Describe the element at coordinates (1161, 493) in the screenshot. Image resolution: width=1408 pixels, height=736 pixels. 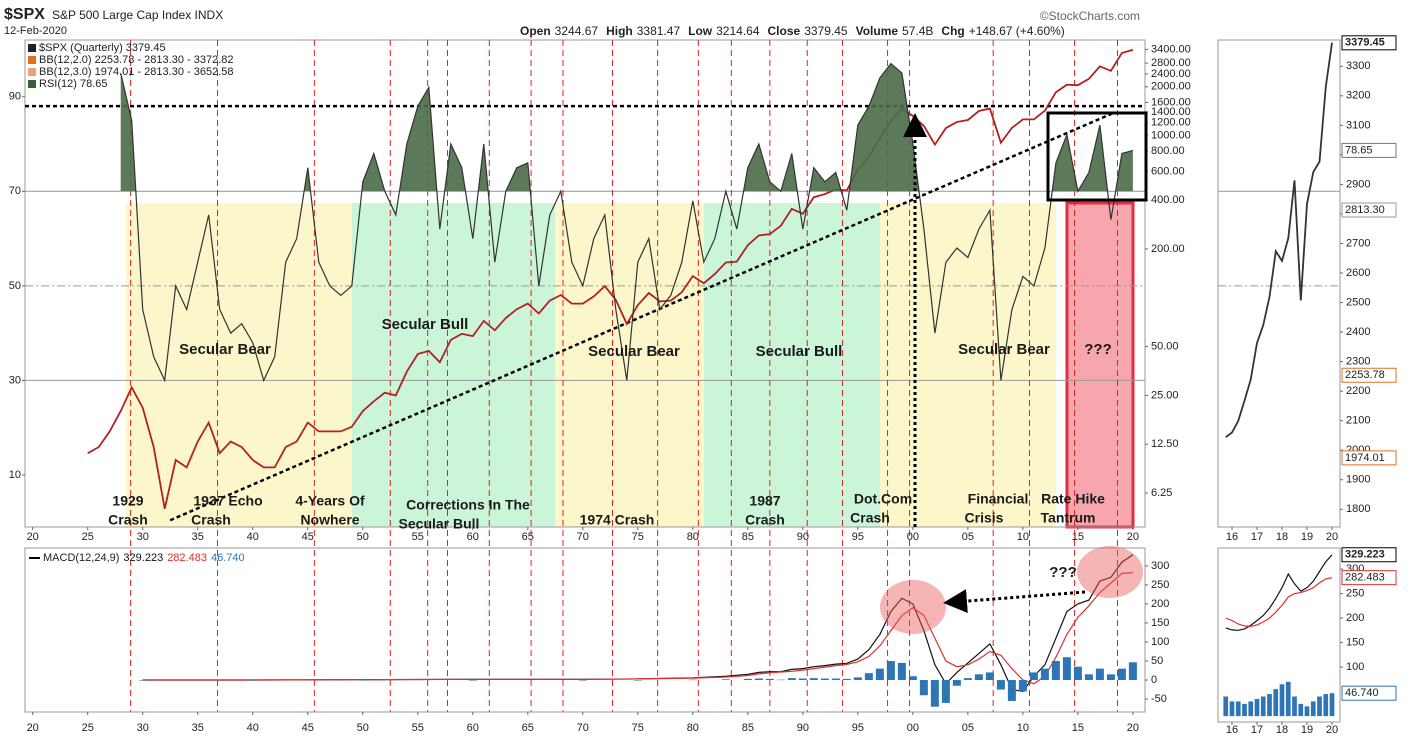
I see `y2-tick-label: 6.25` at that location.